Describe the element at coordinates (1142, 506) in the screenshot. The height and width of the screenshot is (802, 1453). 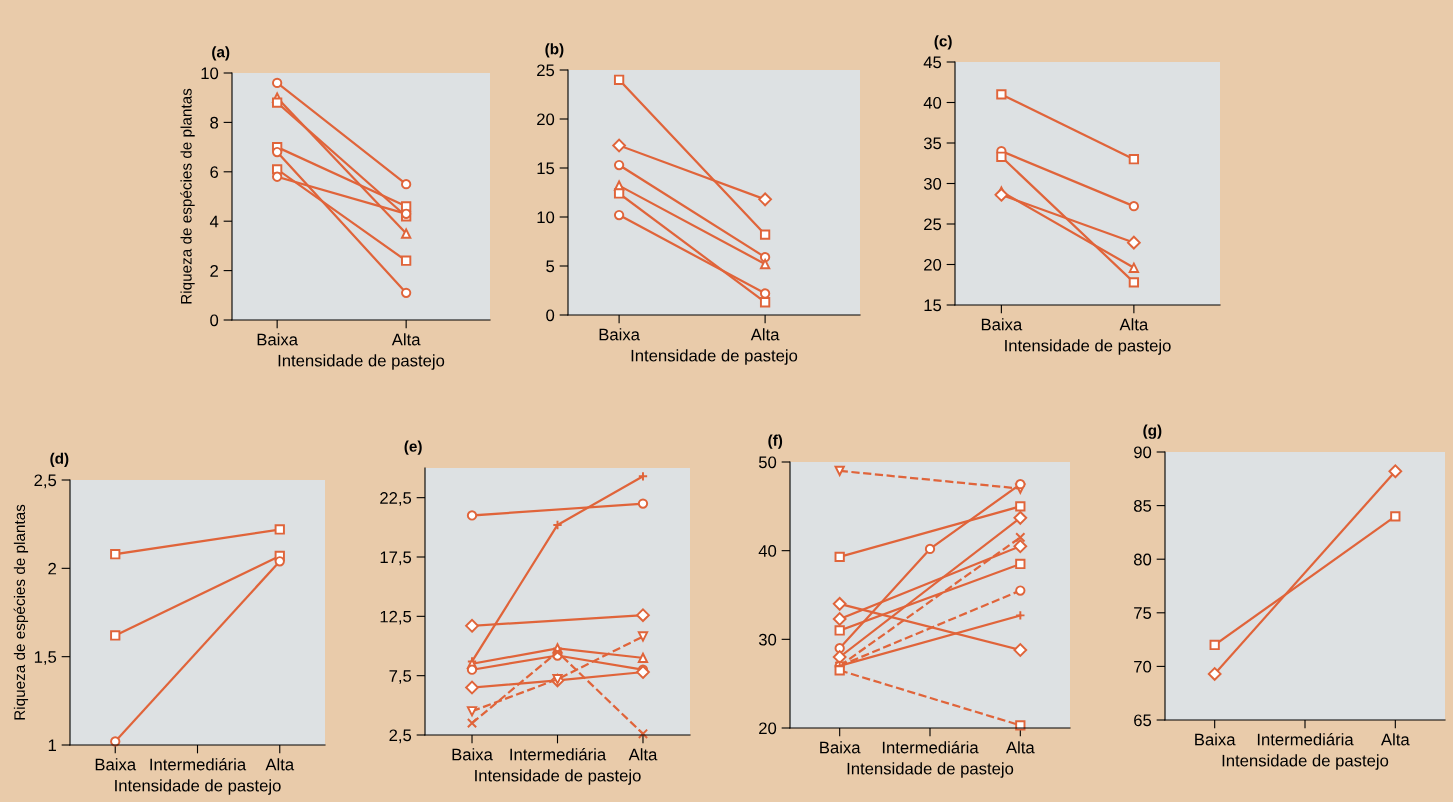
I see `y-tick-label: 85` at that location.